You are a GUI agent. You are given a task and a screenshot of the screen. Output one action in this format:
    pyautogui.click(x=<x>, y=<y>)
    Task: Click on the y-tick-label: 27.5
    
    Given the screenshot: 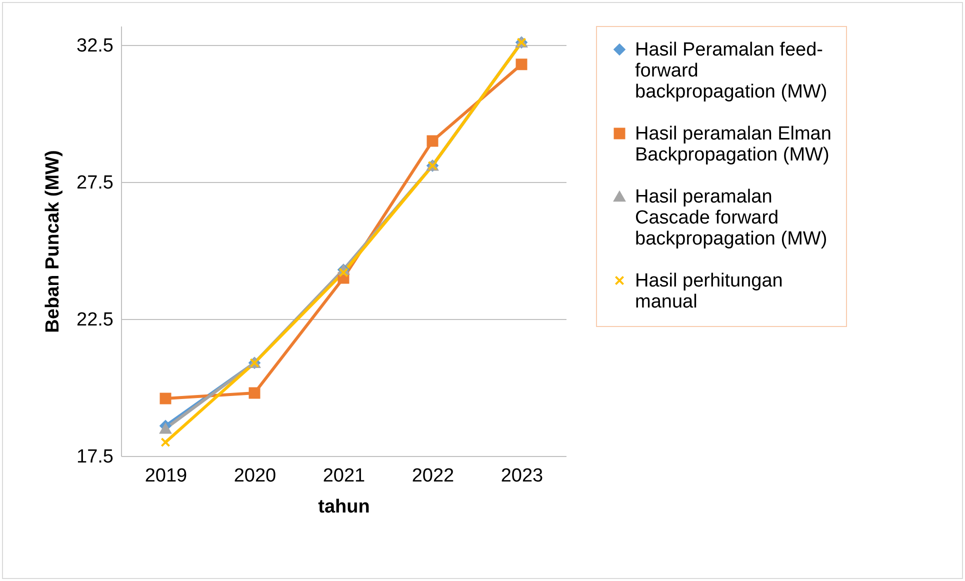 What is the action you would take?
    pyautogui.click(x=95, y=183)
    